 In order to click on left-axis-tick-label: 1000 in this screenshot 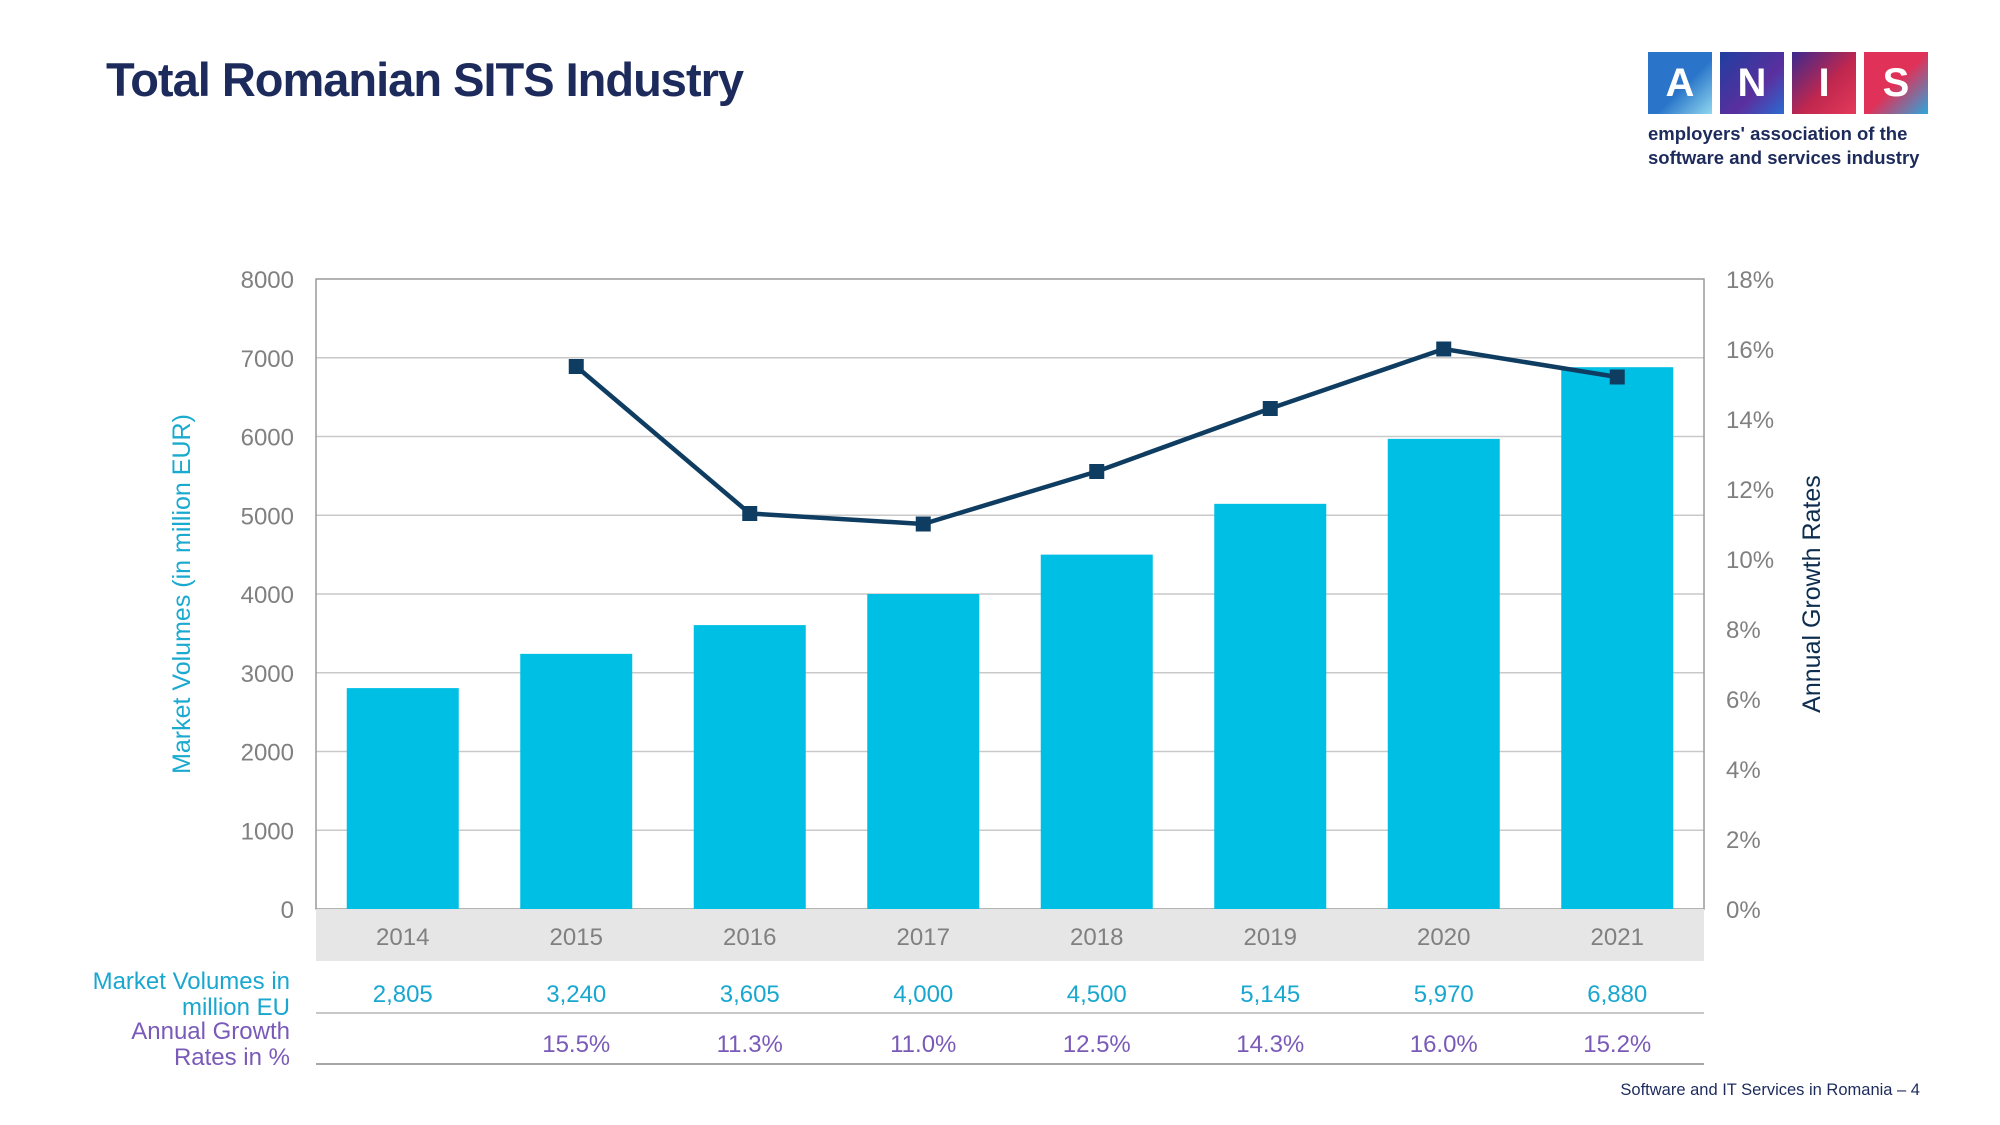, I will do `click(267, 831)`.